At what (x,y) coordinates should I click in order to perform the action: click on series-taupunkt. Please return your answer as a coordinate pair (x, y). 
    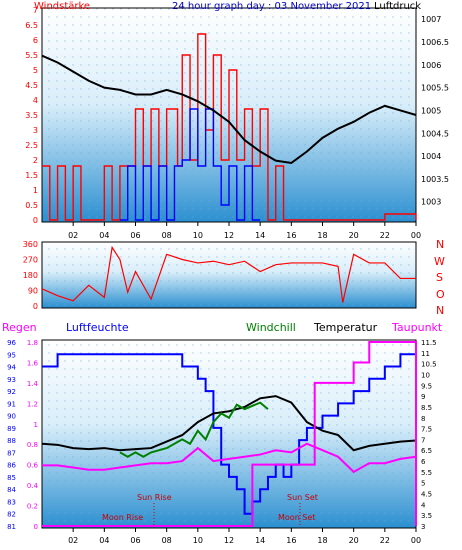
    Looking at the image, I should click on (229, 458).